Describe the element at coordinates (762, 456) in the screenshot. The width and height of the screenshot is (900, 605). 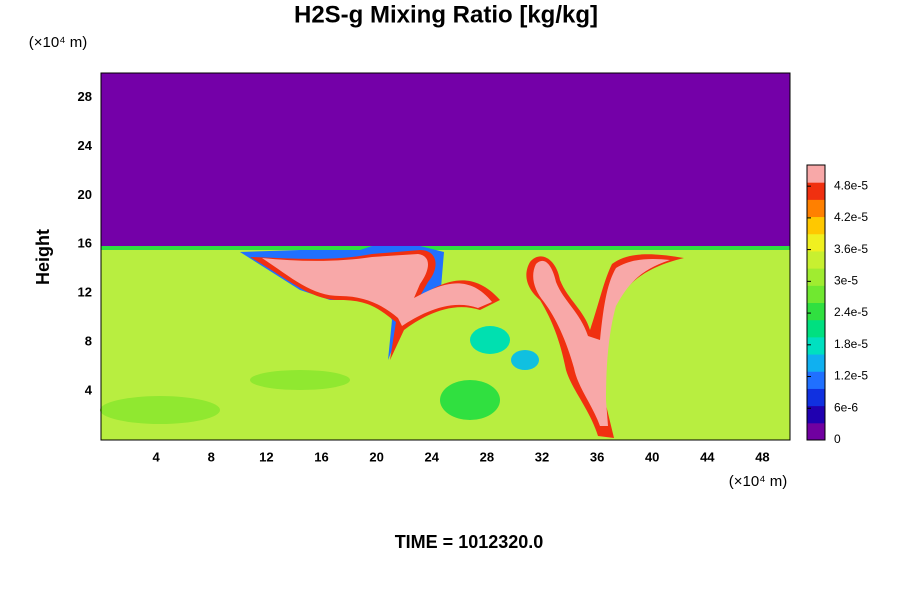
I see `x-tick-label: 48` at that location.